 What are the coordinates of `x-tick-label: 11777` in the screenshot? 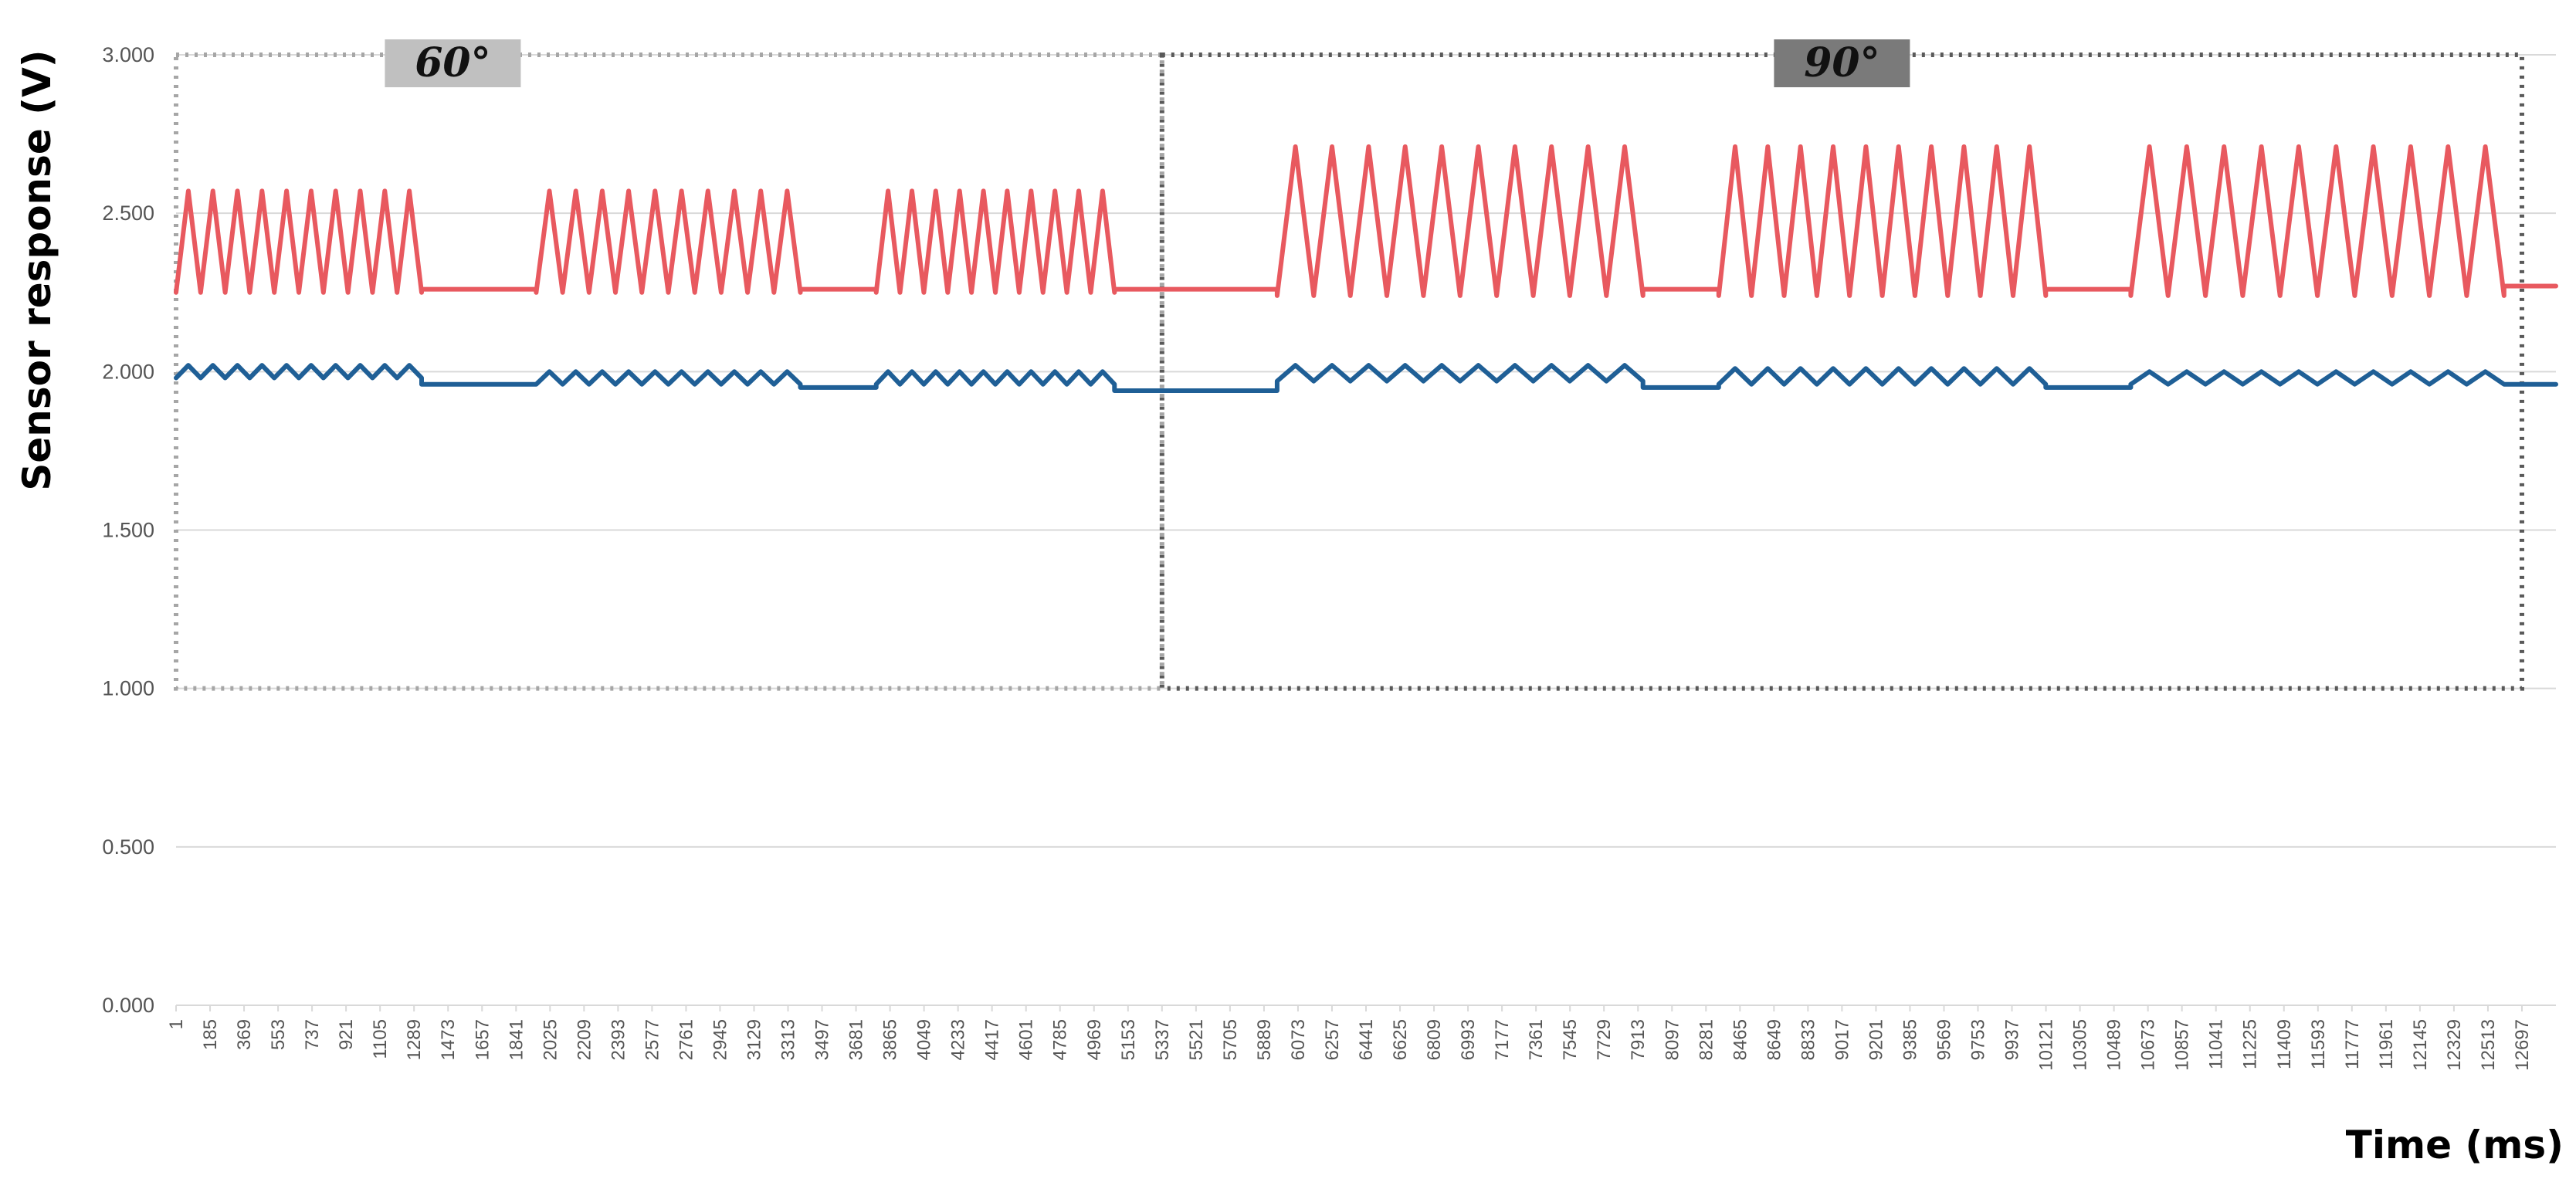 It's located at (2352, 1044).